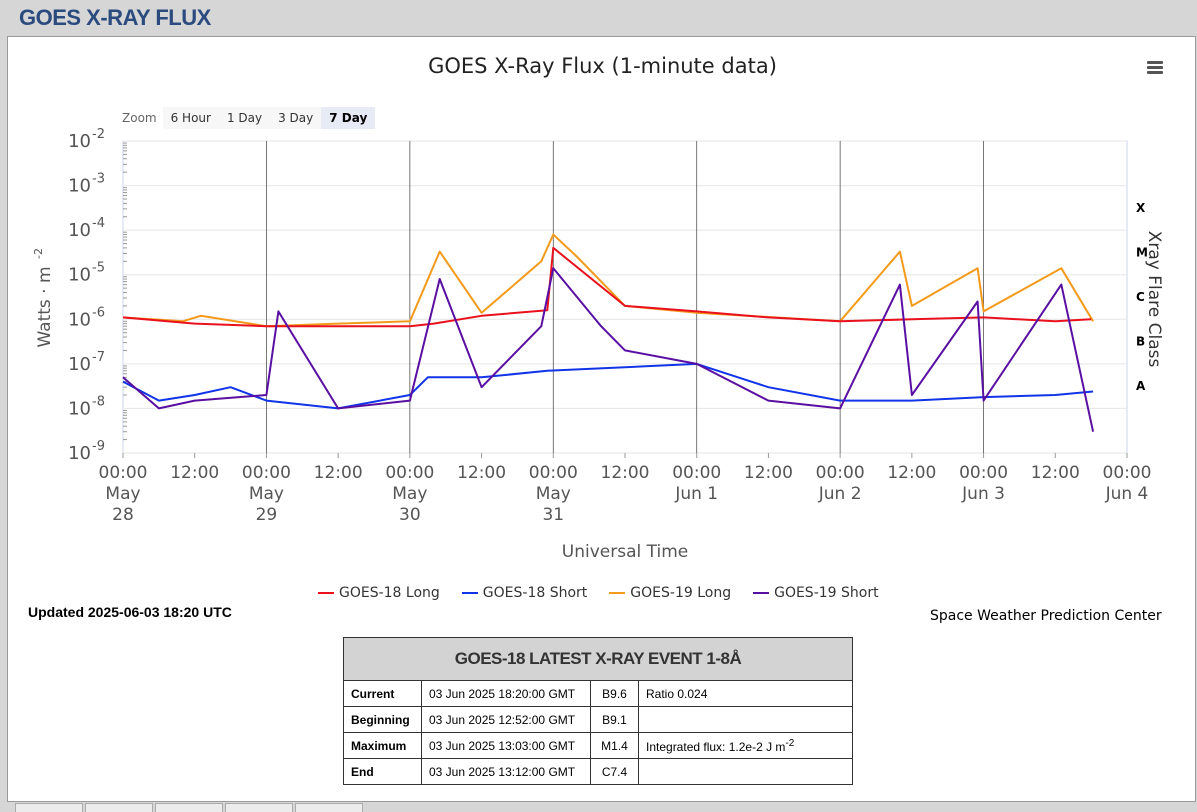  Describe the element at coordinates (696, 494) in the screenshot. I see `x-tick-date: Jun 1` at that location.